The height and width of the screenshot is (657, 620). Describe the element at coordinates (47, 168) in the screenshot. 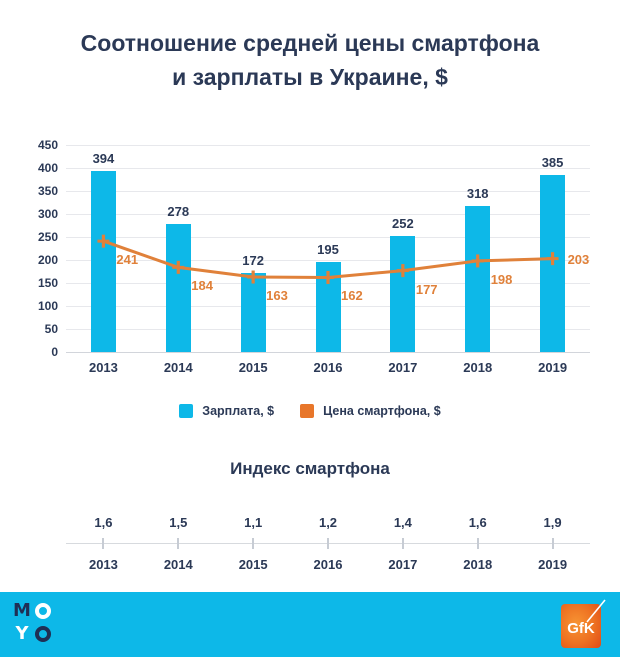

I see `y-tick-label: 400` at that location.